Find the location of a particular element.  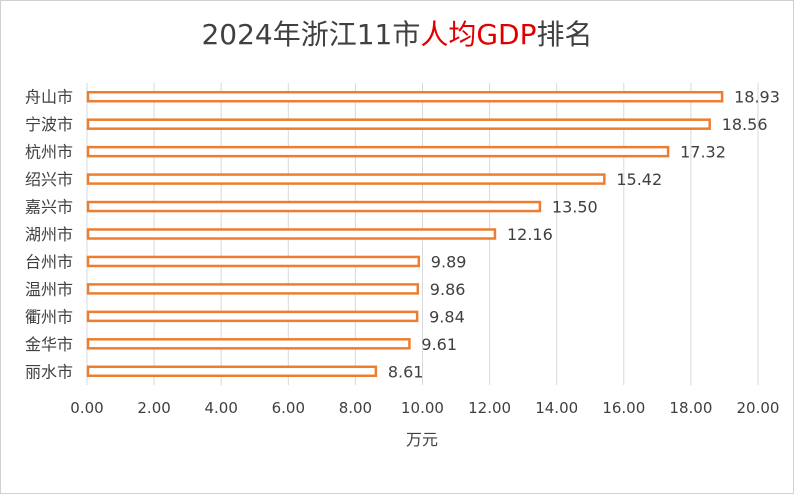

value-label: 9.86 is located at coordinates (448, 289).